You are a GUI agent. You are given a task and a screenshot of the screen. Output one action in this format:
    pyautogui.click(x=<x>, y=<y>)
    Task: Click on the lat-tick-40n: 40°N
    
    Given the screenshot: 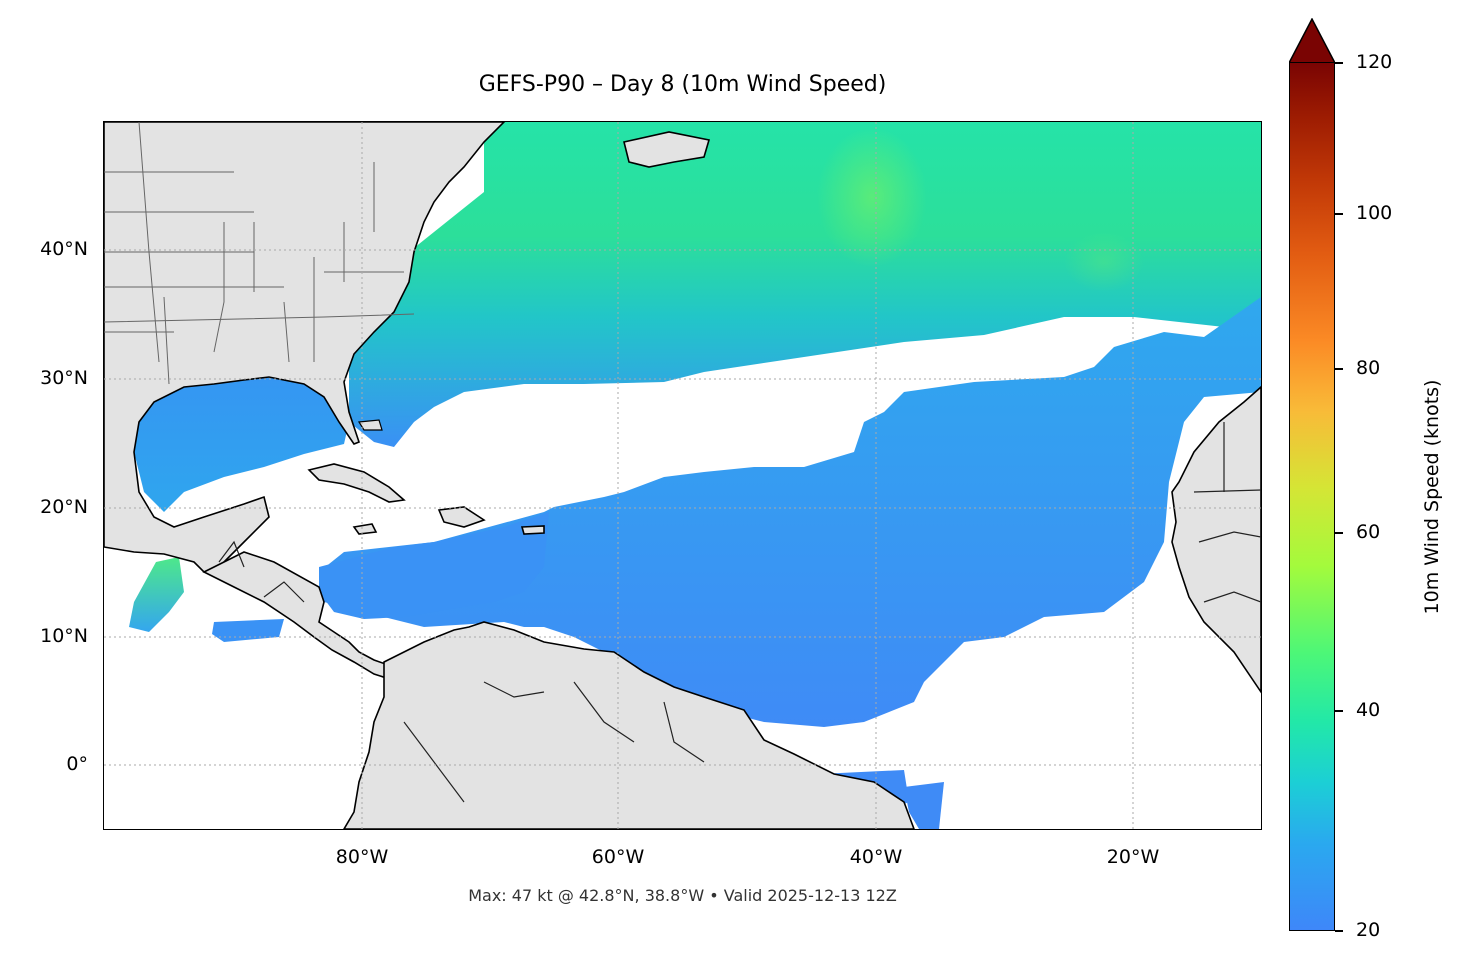 What is the action you would take?
    pyautogui.click(x=64, y=249)
    